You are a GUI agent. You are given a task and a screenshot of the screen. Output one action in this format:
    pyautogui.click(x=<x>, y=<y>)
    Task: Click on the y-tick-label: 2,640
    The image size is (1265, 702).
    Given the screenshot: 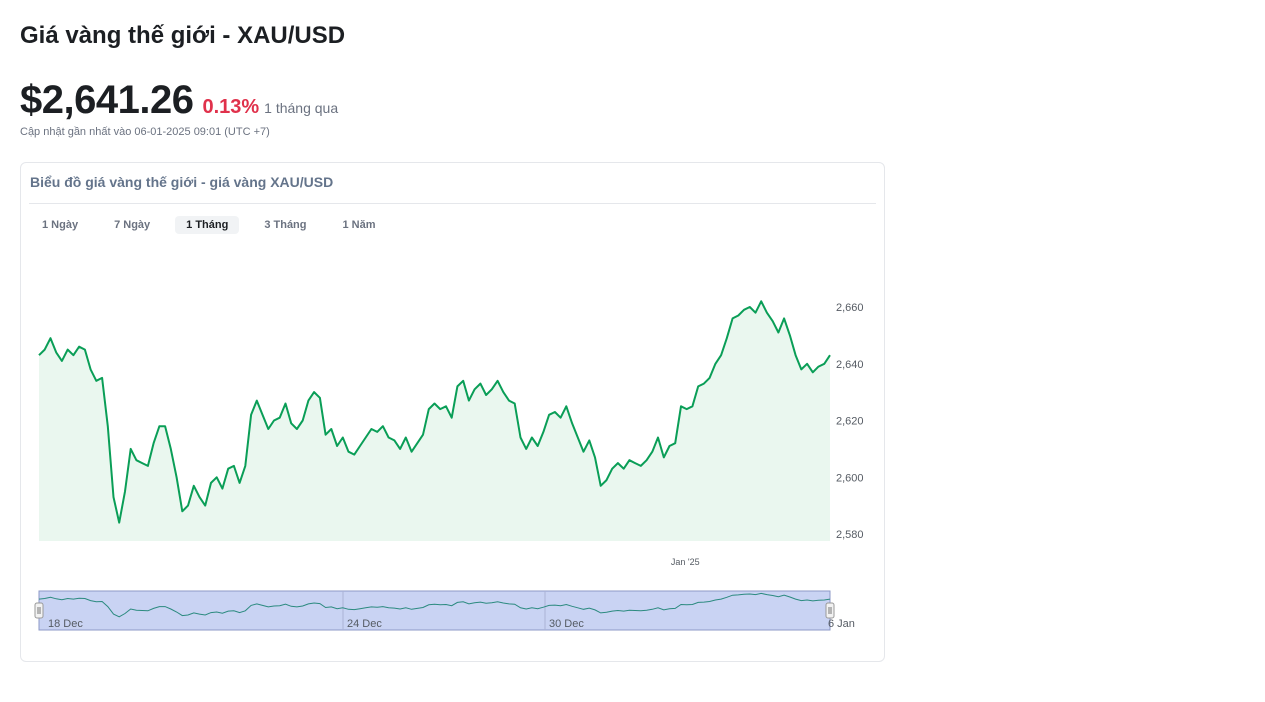 What is the action you would take?
    pyautogui.click(x=850, y=365)
    